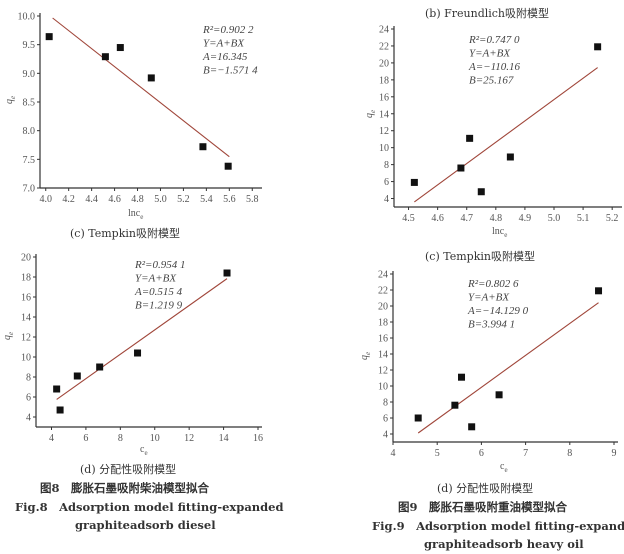  What do you see at coordinates (385, 435) in the screenshot?
I see `chart-4-y-tick-label: 4` at bounding box center [385, 435].